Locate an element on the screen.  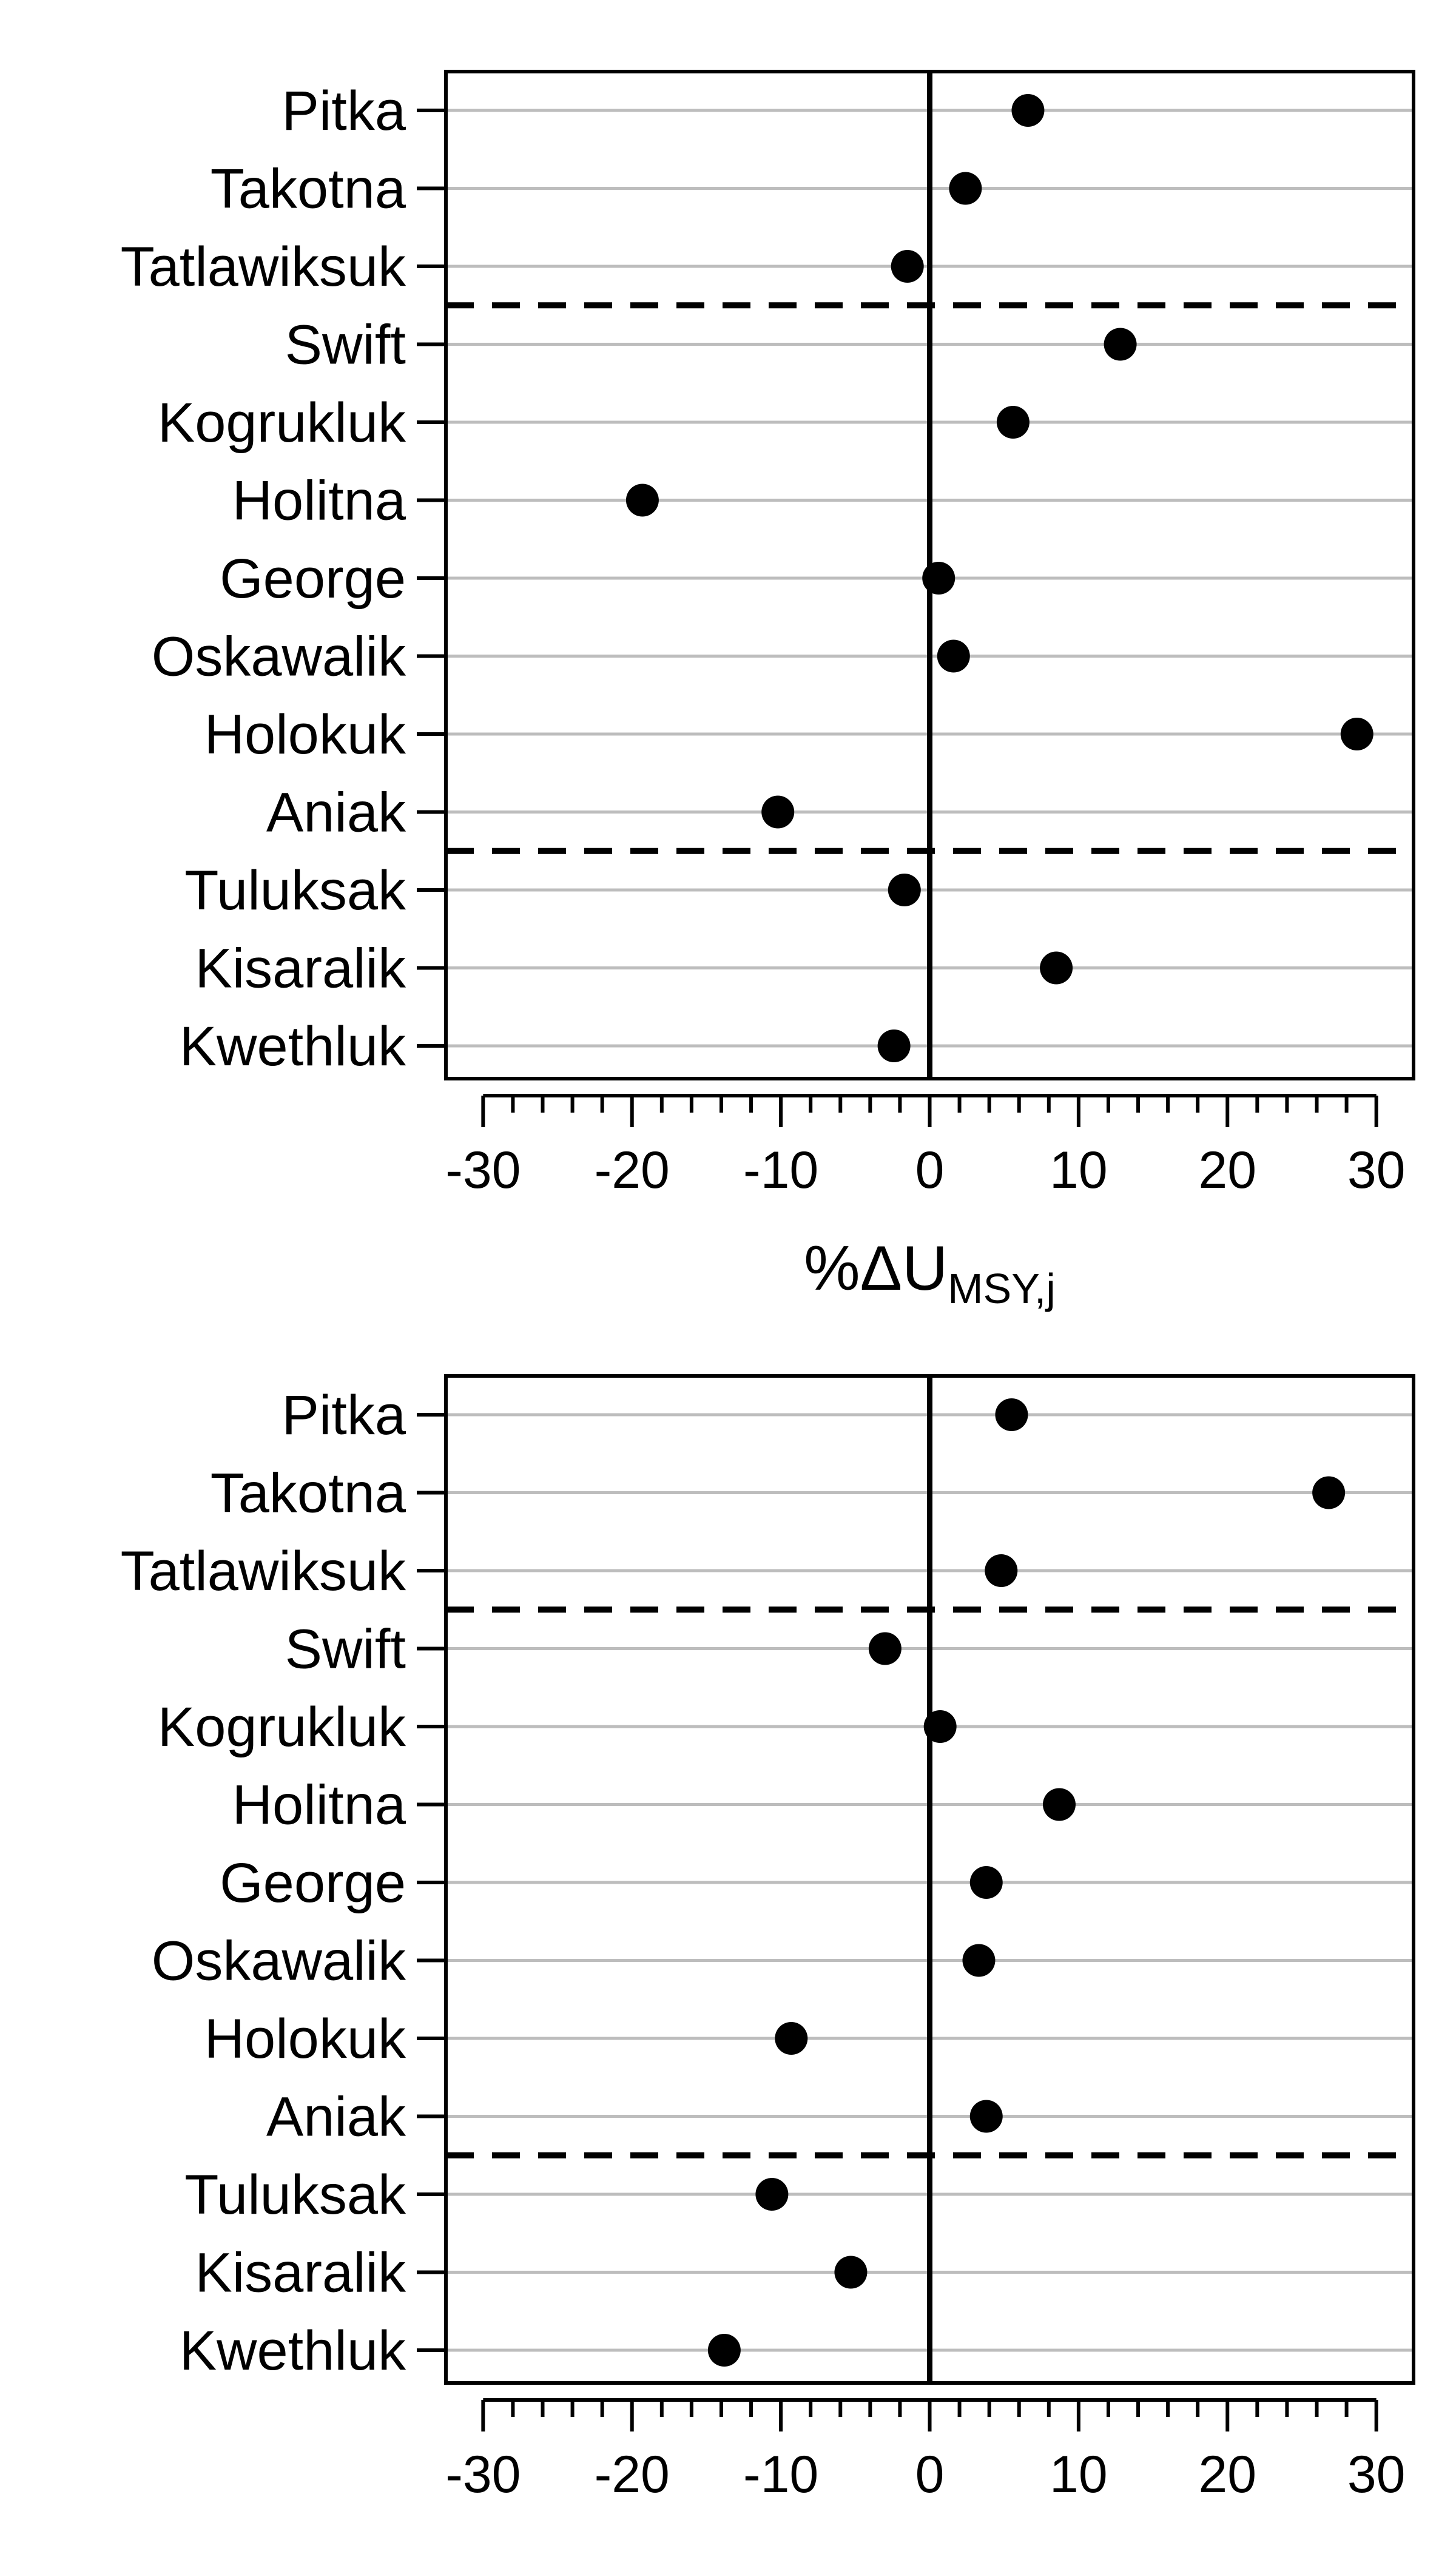
x-axis-title: %ΔUMSY,j is located at coordinates (930, 1272).